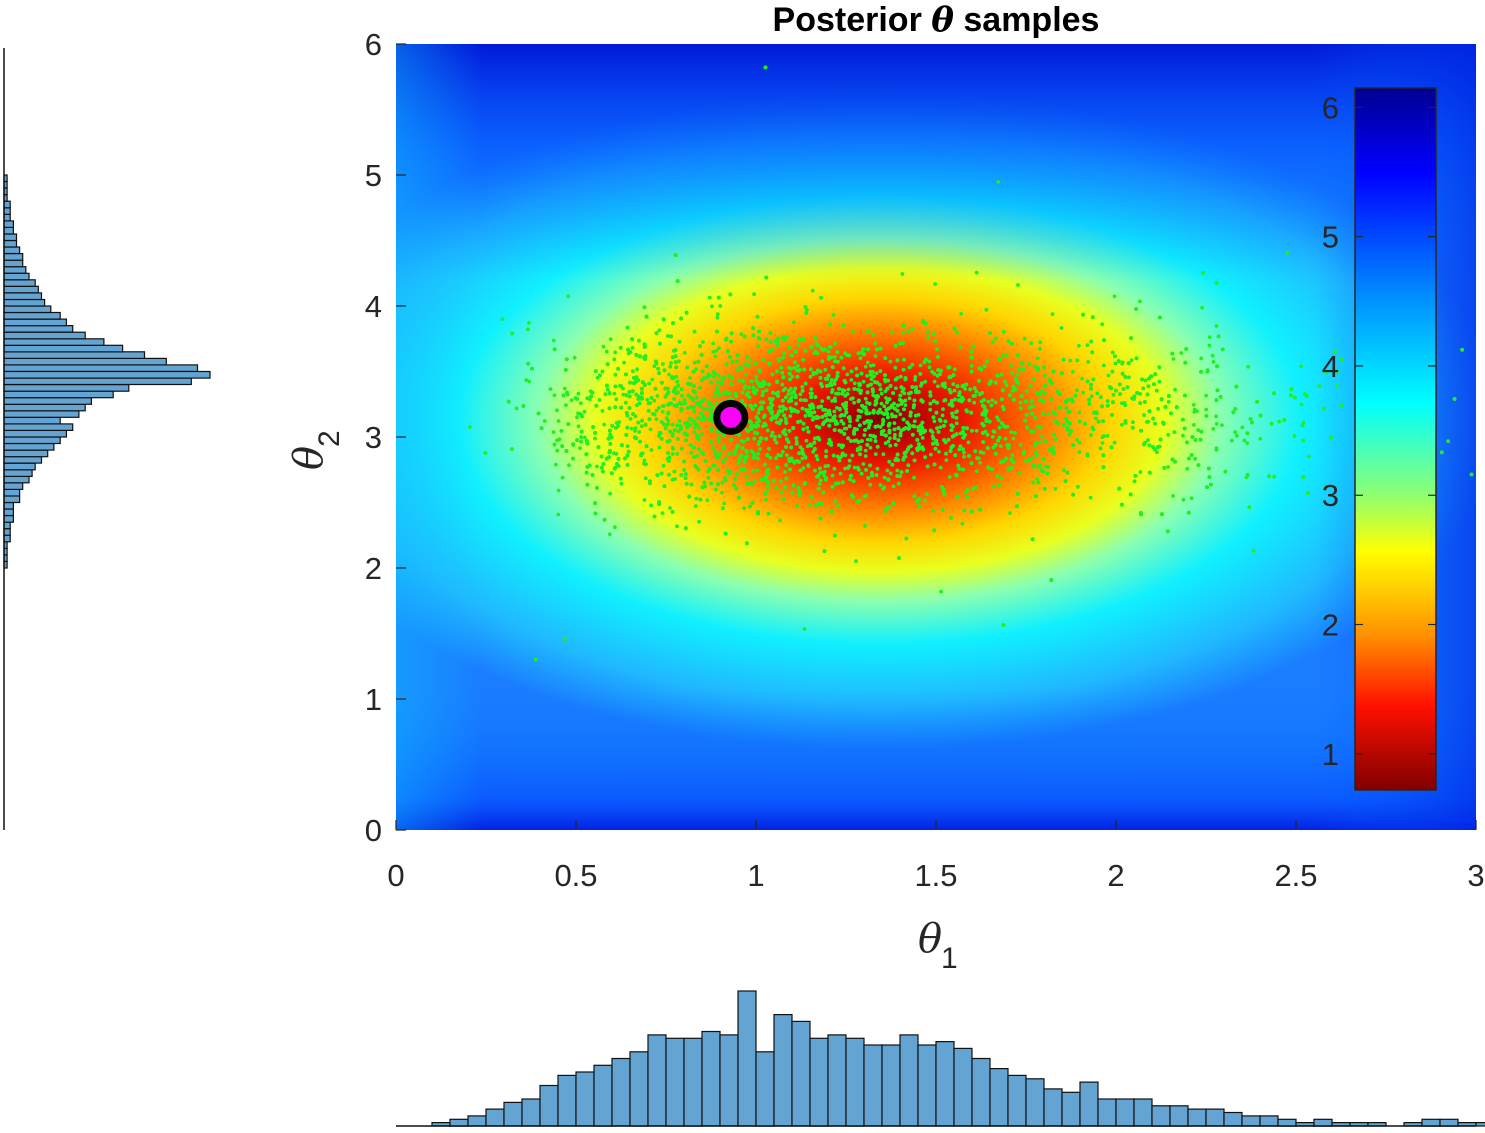 The image size is (1485, 1133). Describe the element at coordinates (1395, 439) in the screenshot. I see `colorbar-scale` at that location.